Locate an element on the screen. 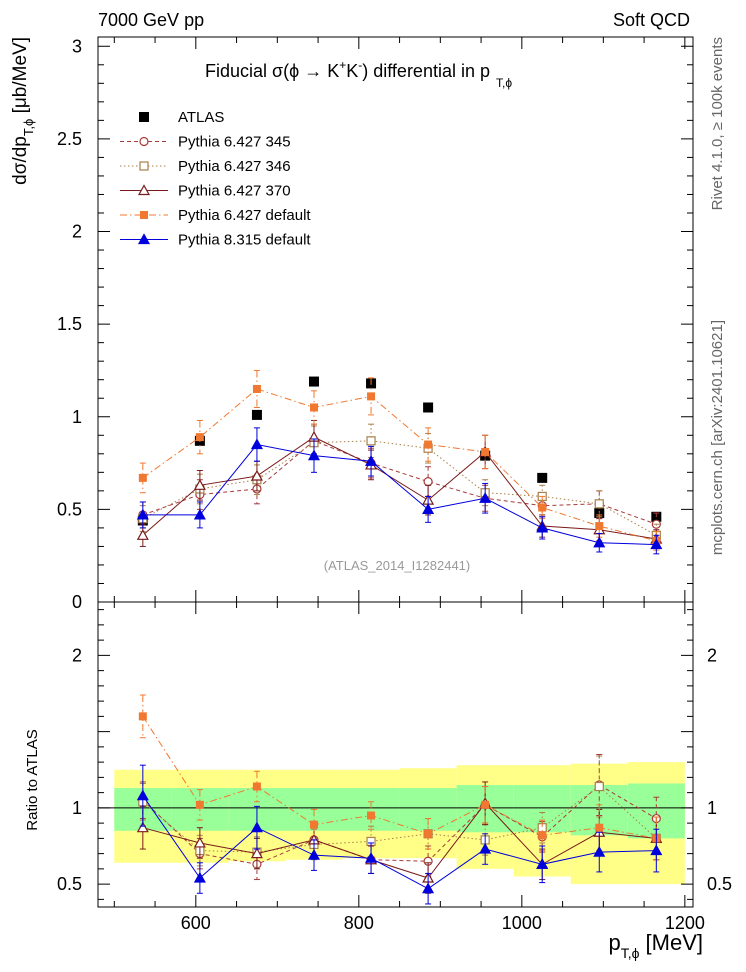  header-left: 7000 GeV pp is located at coordinates (151, 20).